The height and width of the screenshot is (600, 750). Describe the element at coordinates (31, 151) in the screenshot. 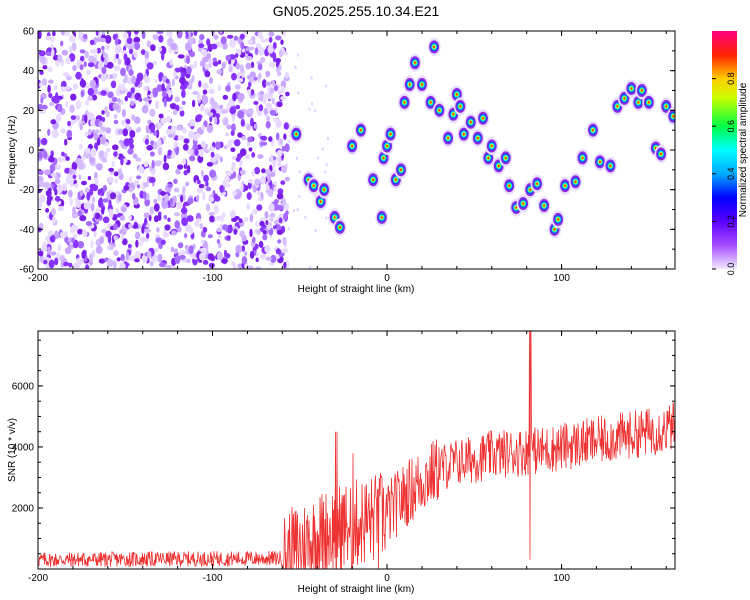

I see `y-tick-label: 0` at that location.